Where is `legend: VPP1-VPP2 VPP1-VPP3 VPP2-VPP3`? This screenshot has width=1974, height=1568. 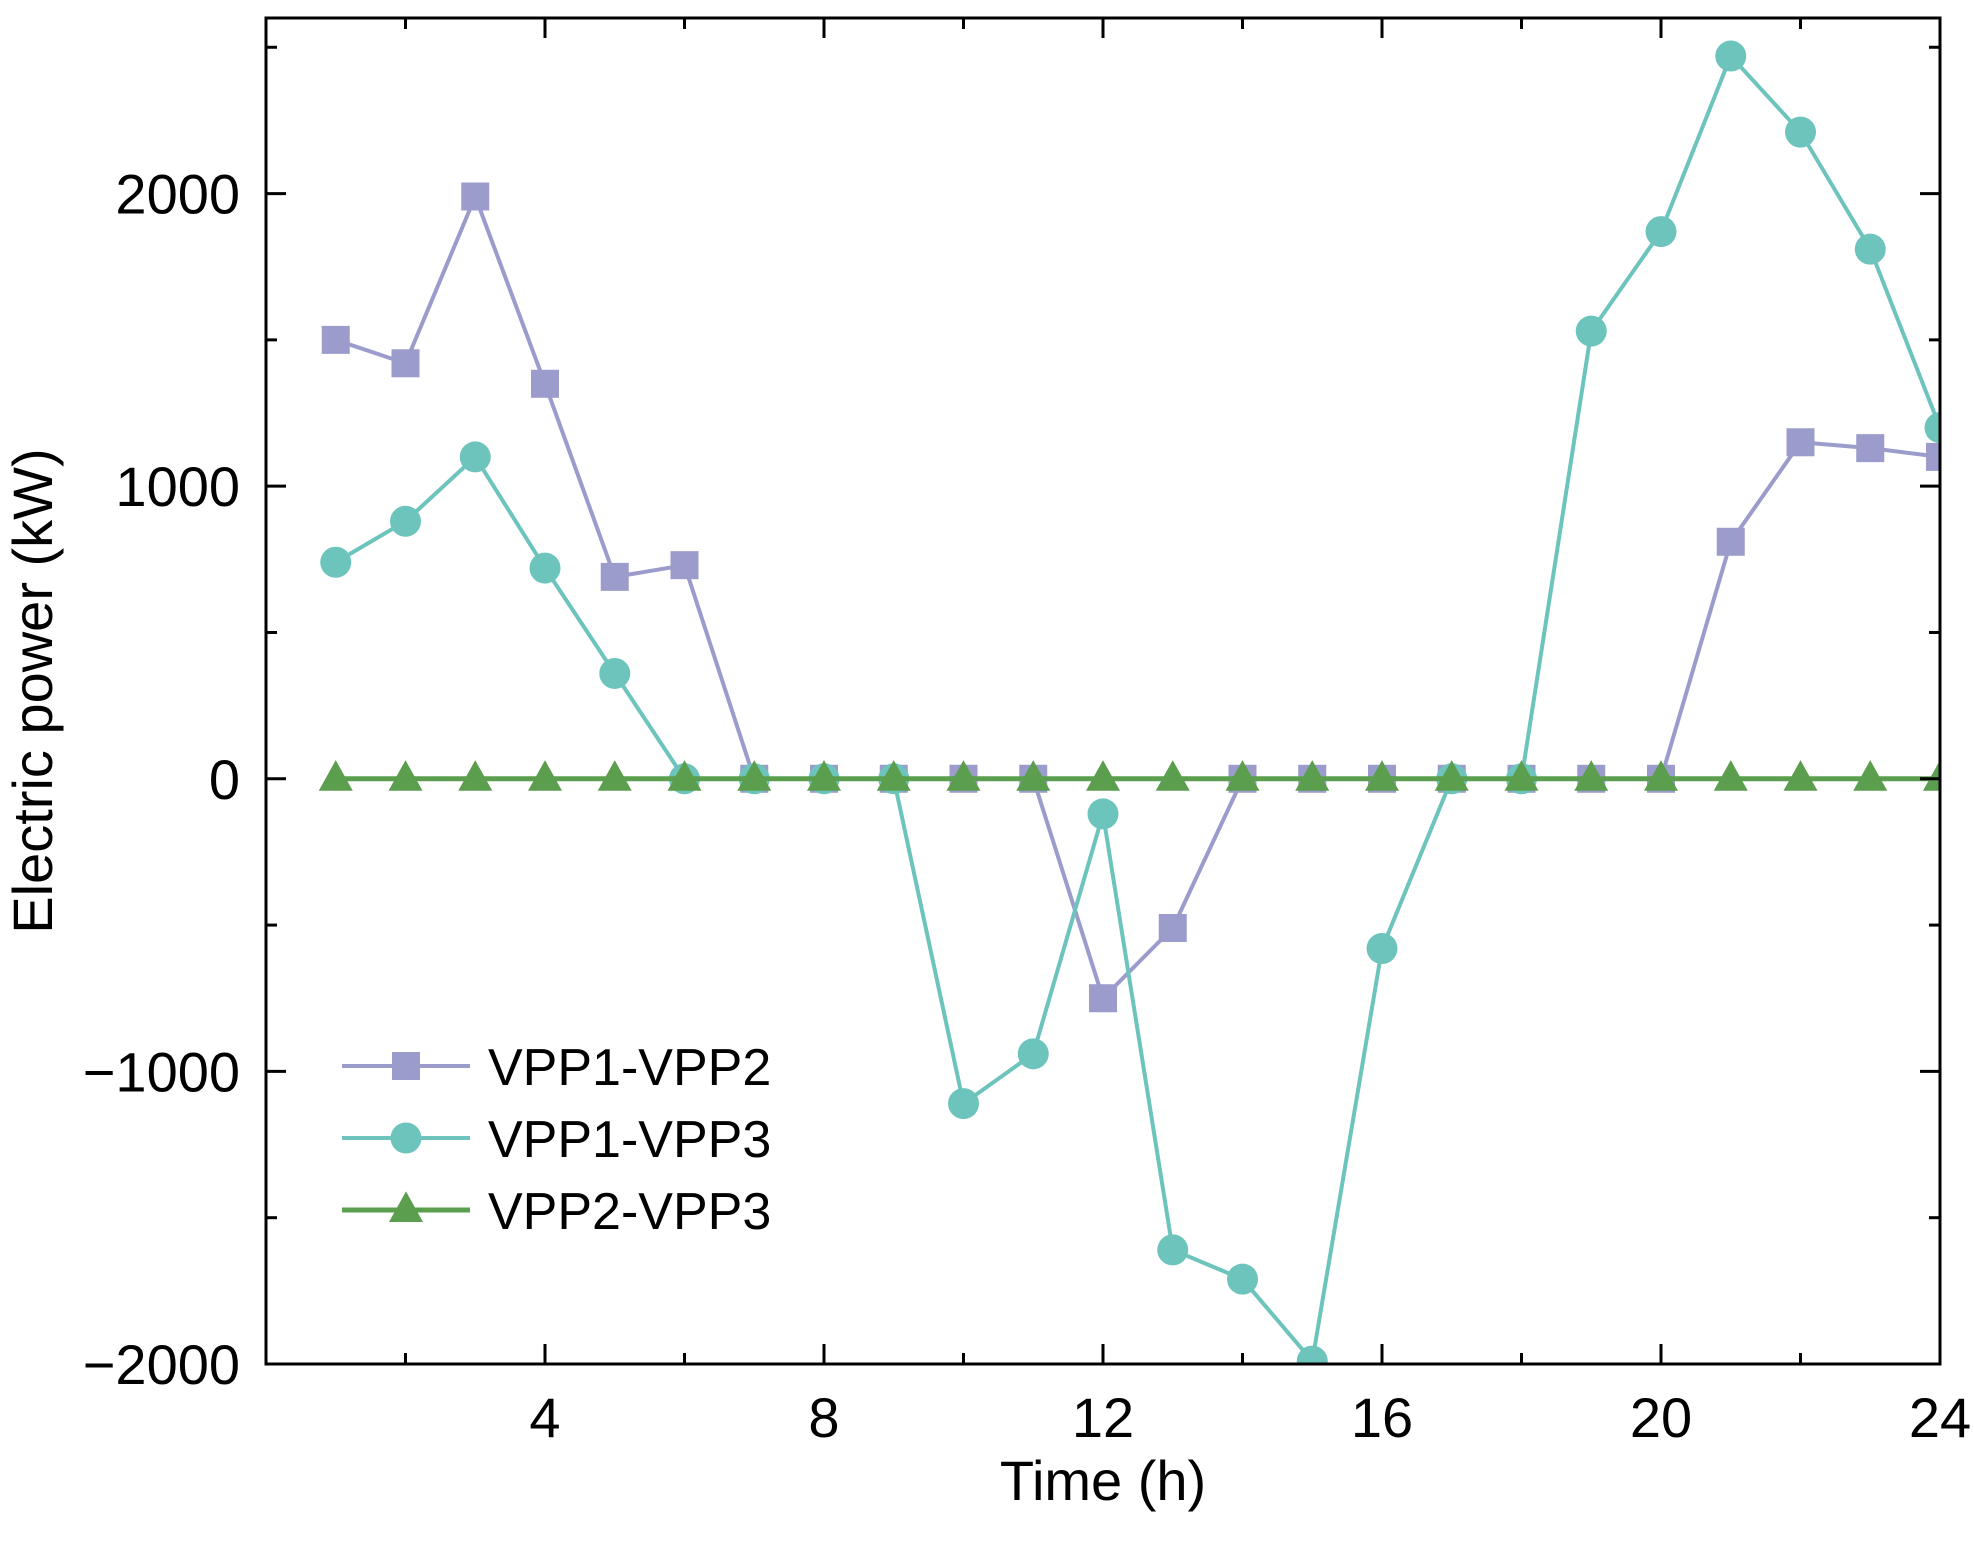
legend: VPP1-VPP2 VPP1-VPP3 VPP2-VPP3 is located at coordinates (556, 1140).